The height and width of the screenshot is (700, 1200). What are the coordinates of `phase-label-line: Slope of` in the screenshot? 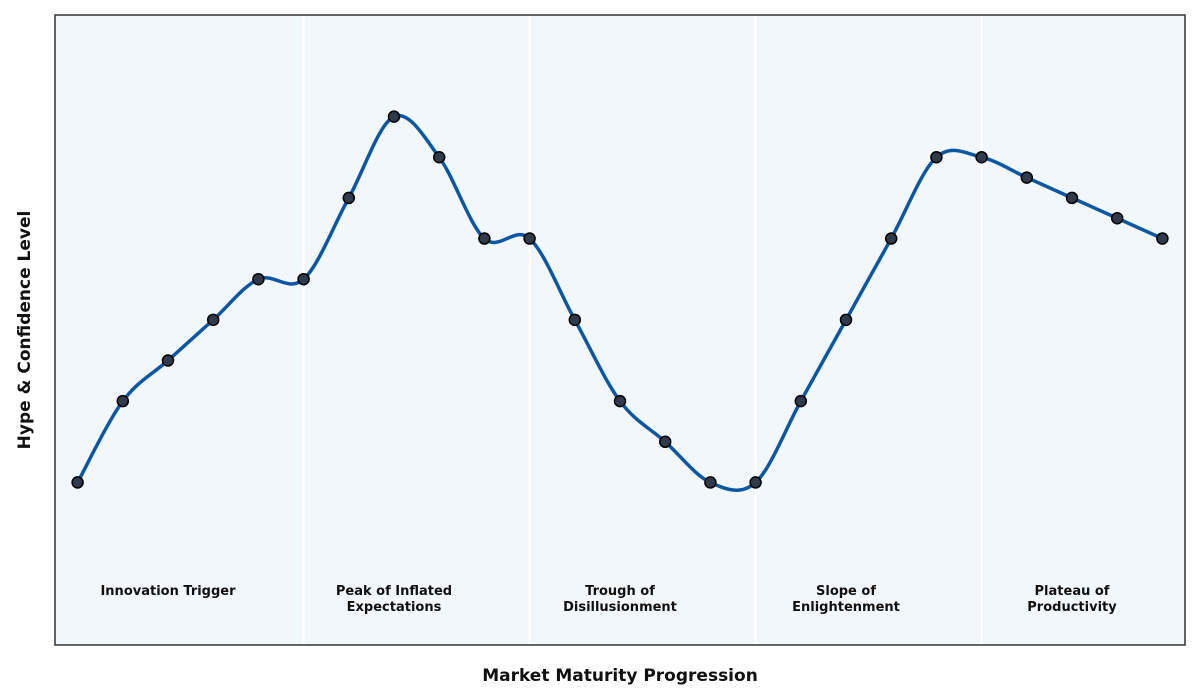 It's located at (846, 591).